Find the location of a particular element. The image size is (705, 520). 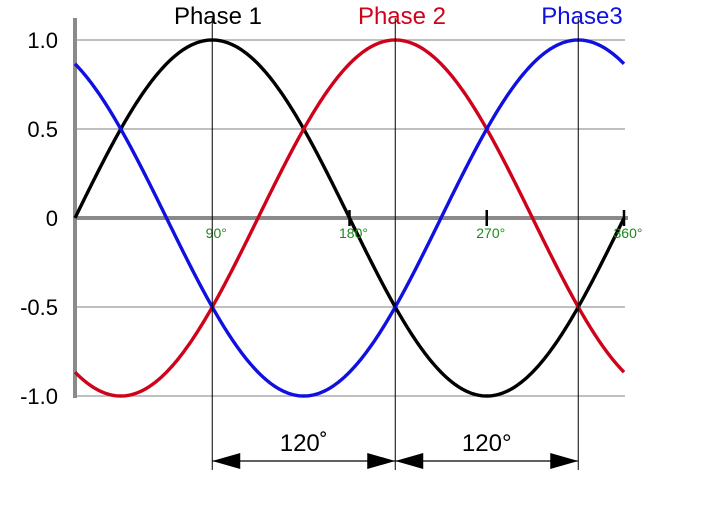

y-tick-label: 0 is located at coordinates (52, 218).